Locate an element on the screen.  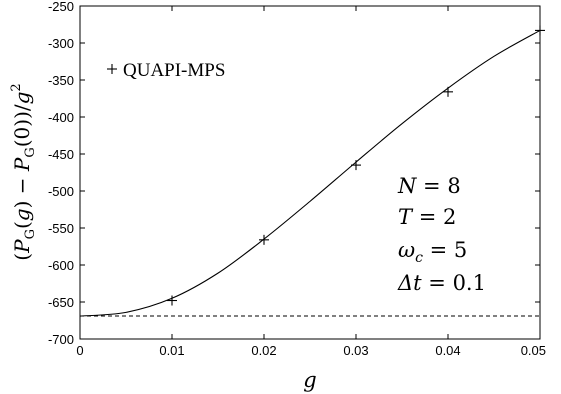
y-tick-label: -650 is located at coordinates (61, 302).